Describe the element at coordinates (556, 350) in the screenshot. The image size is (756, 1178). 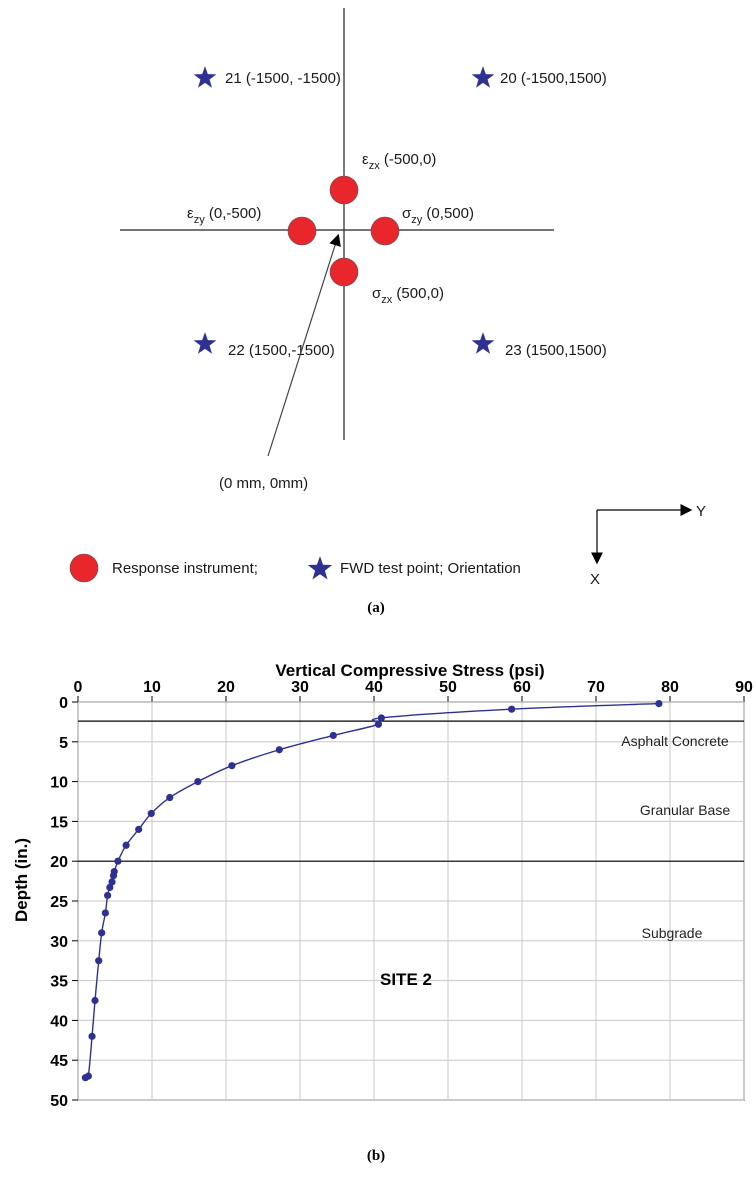
I see `fwd-point-label-23: 23 (1500,1500)` at that location.